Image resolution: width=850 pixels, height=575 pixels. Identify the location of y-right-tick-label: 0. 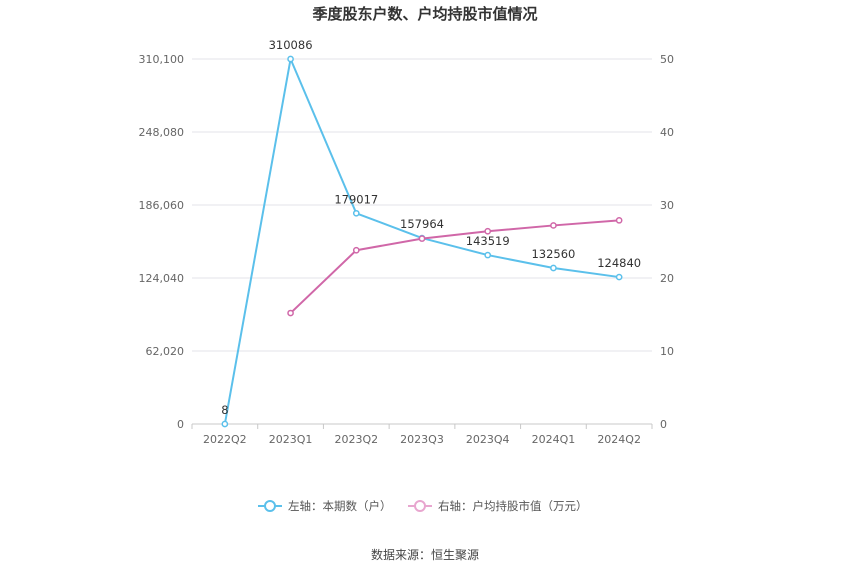
(663, 424).